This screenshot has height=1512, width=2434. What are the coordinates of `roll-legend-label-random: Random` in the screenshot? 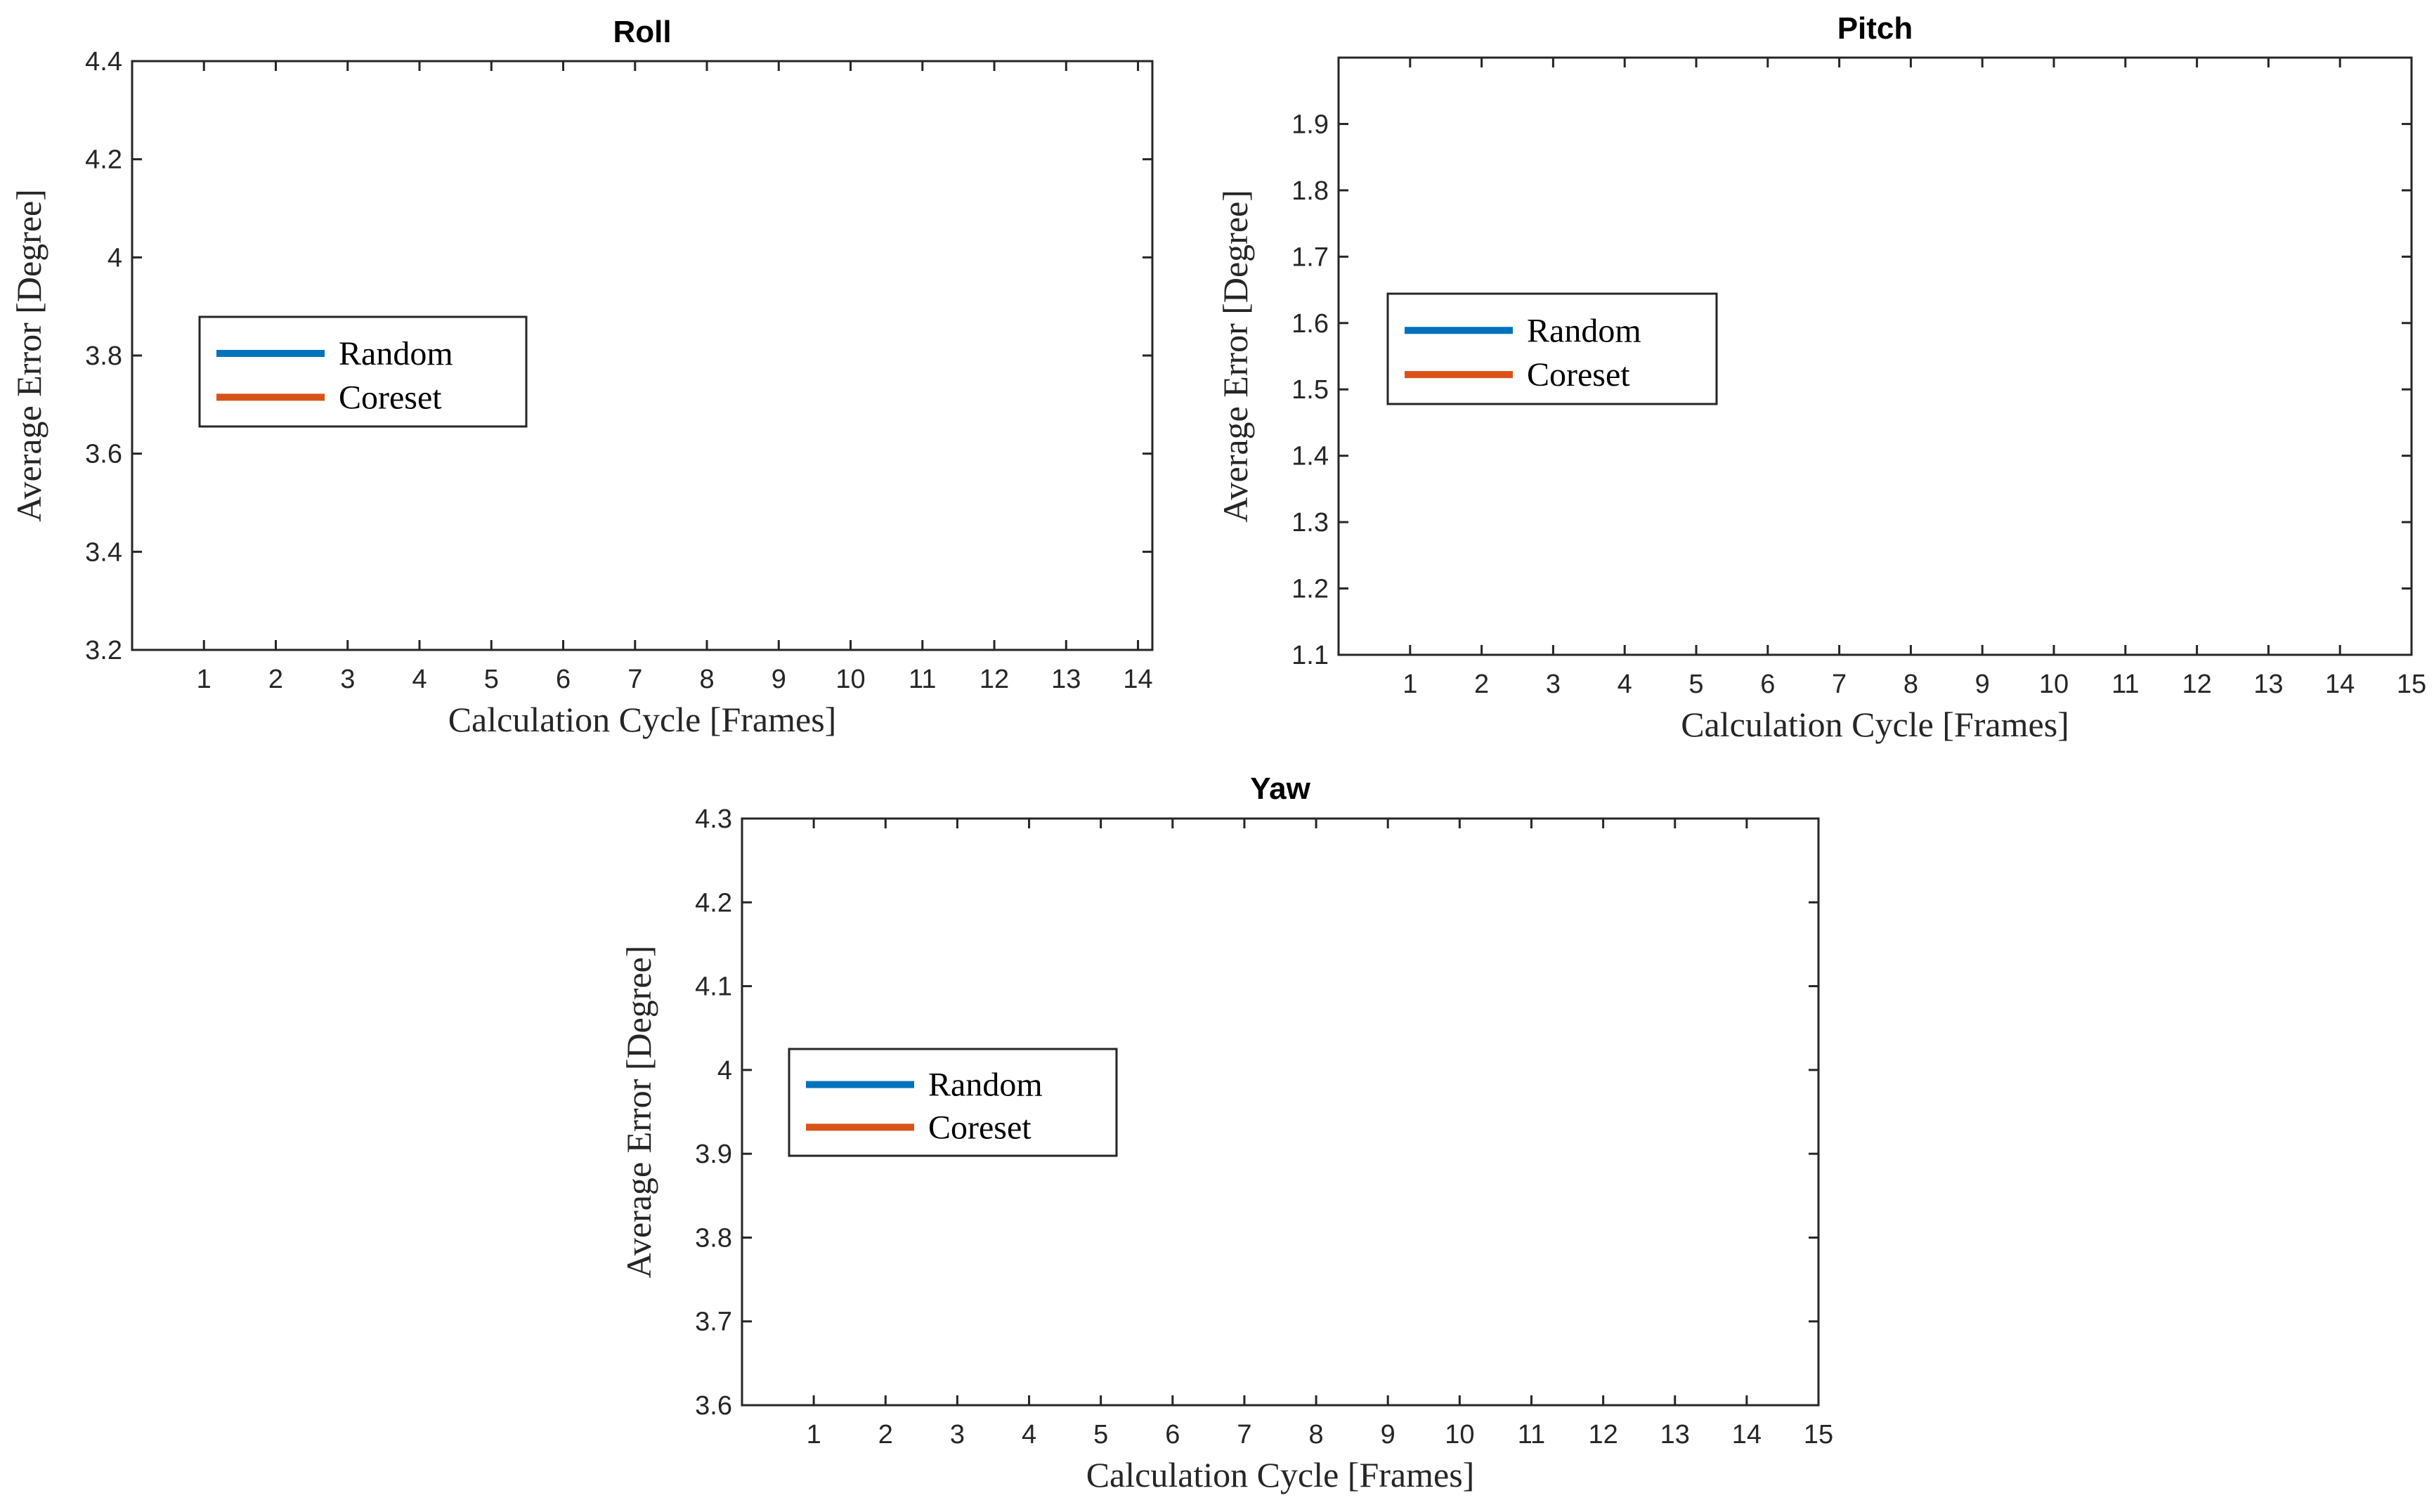 It's located at (396, 353).